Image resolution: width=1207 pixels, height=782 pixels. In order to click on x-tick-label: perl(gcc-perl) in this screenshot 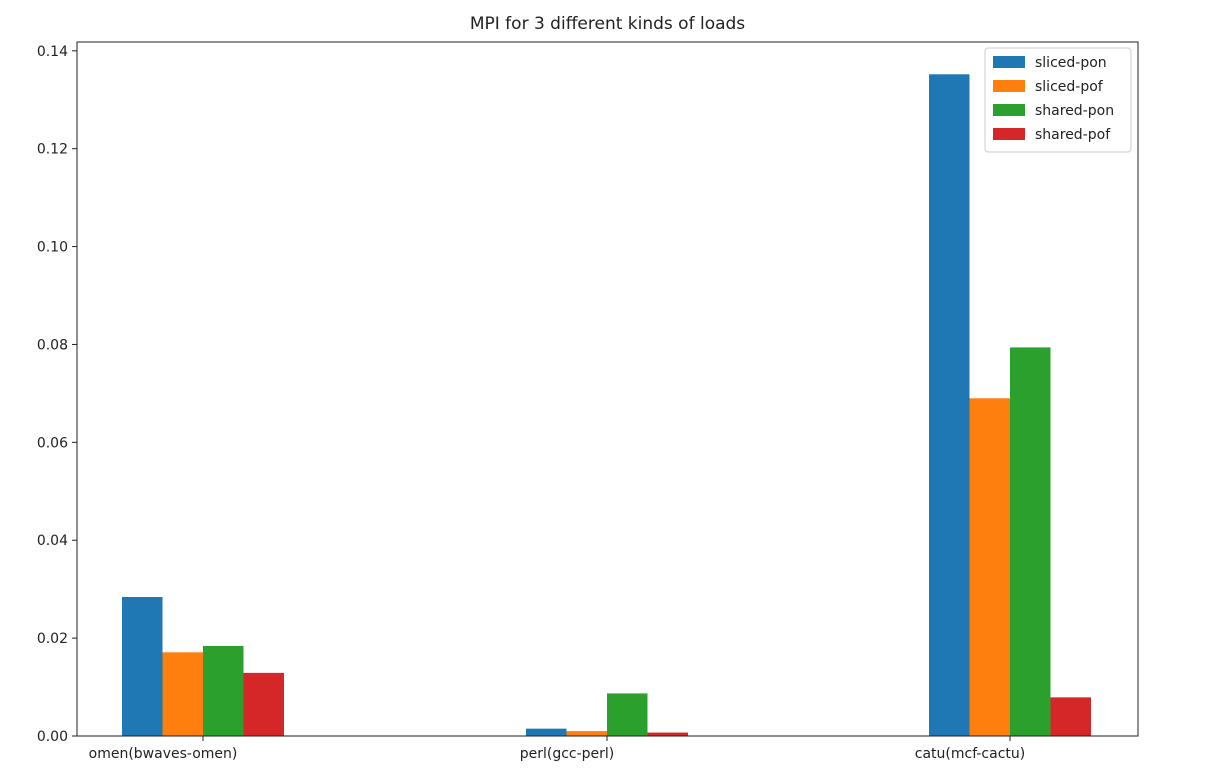, I will do `click(567, 754)`.